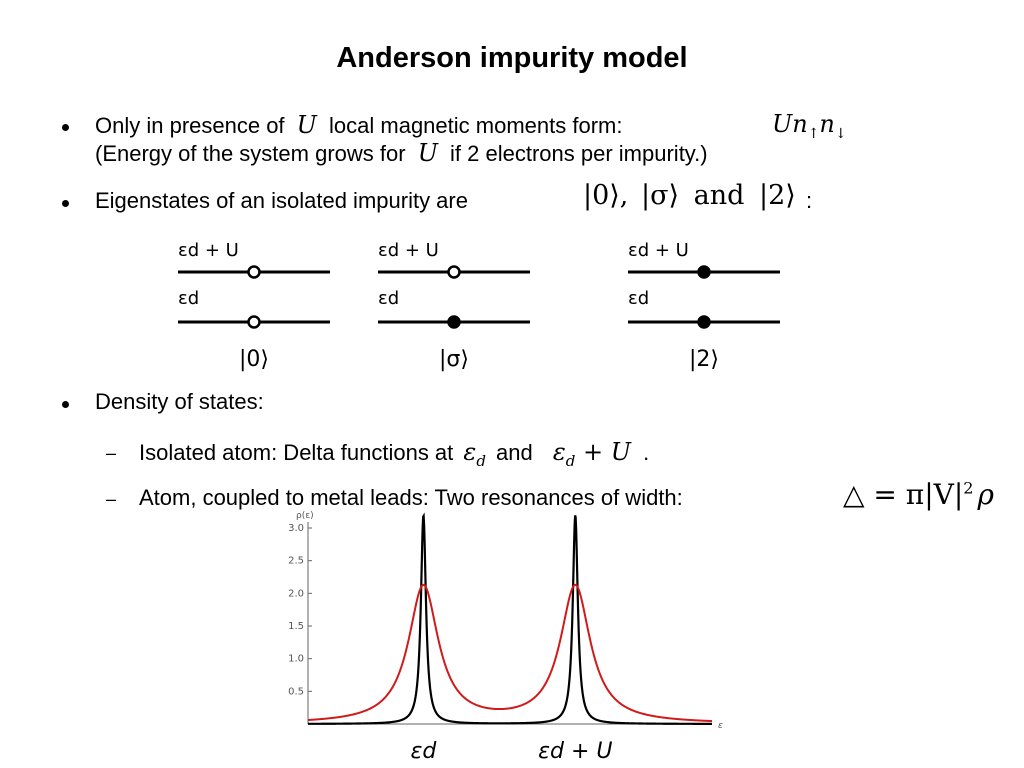  What do you see at coordinates (985, 494) in the screenshot?
I see `formula-rho: ρ` at bounding box center [985, 494].